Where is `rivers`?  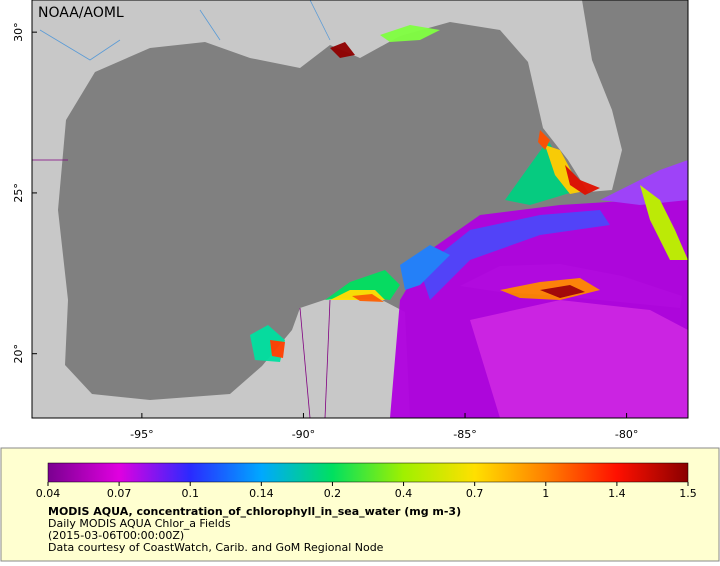
rivers is located at coordinates (185, 30).